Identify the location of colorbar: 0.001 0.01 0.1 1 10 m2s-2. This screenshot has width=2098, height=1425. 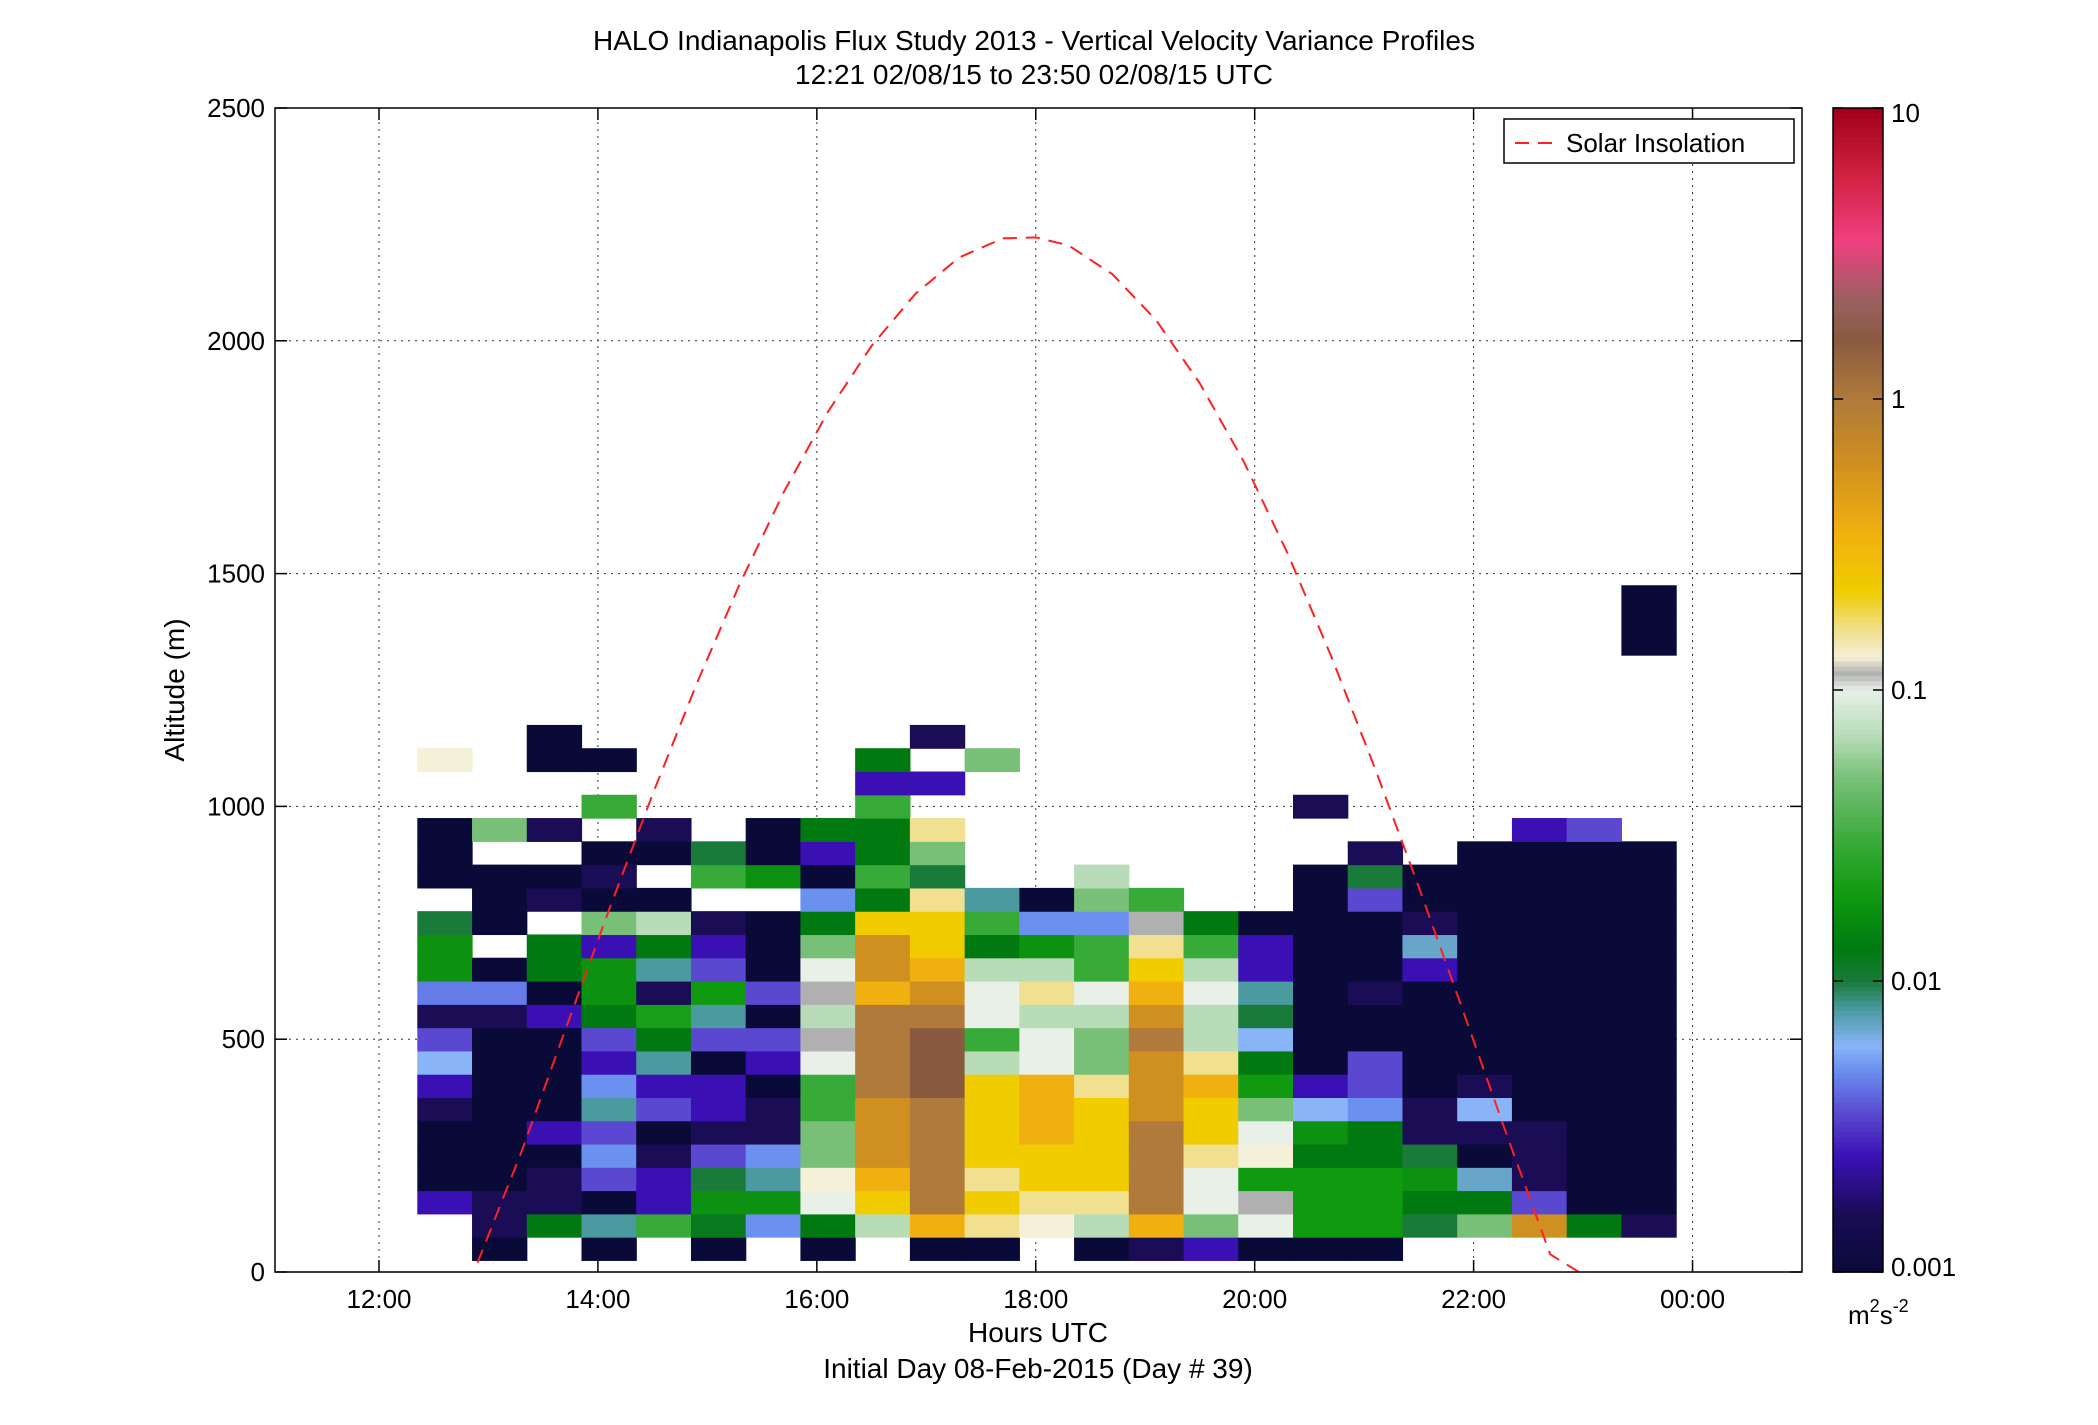
(1894, 714).